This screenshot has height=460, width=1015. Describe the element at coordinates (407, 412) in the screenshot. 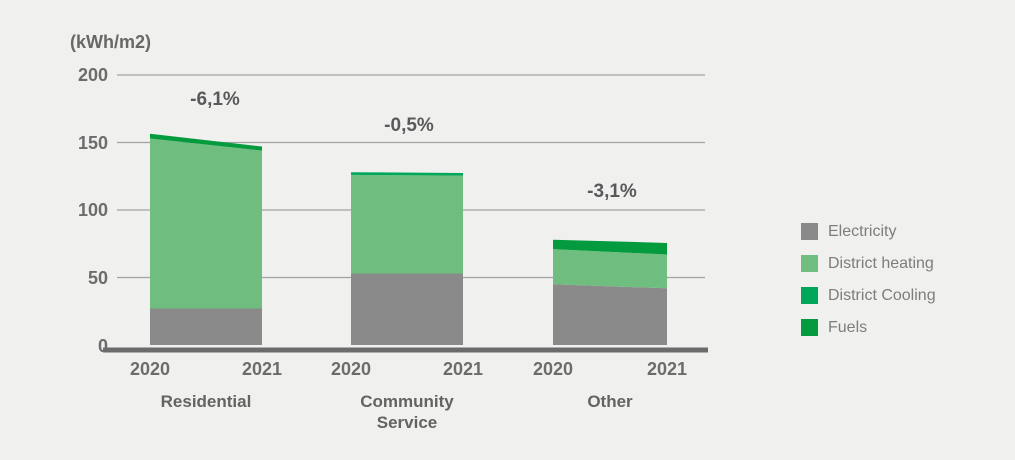

I see `category-label-community-service: Community Service` at that location.